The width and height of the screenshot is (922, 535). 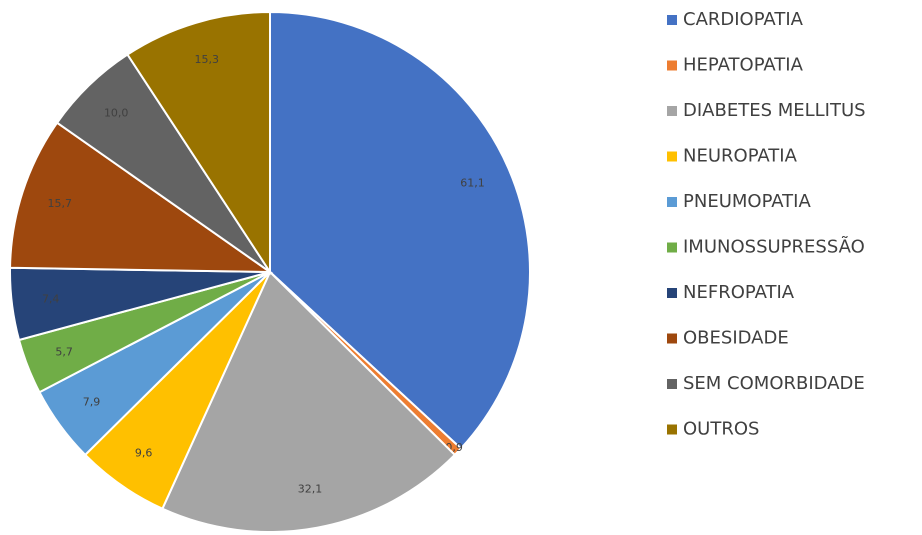 What do you see at coordinates (64, 351) in the screenshot?
I see `data-label: 5,7` at bounding box center [64, 351].